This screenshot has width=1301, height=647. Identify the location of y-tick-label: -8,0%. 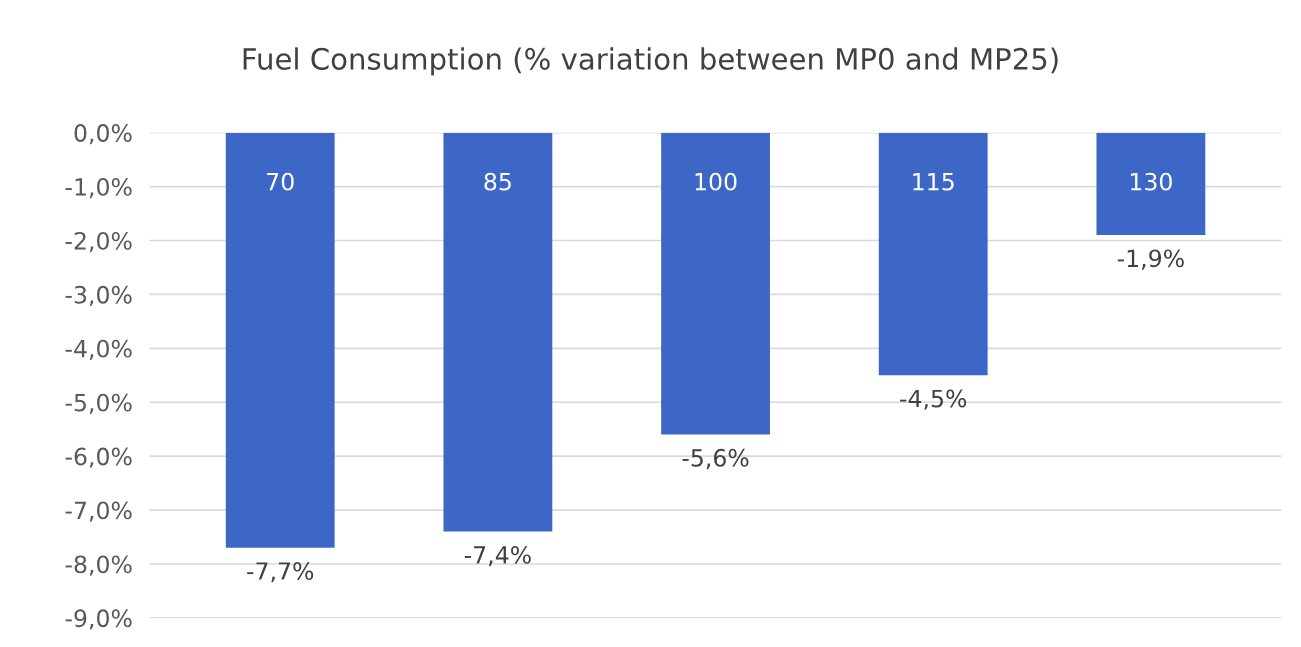
(98, 565).